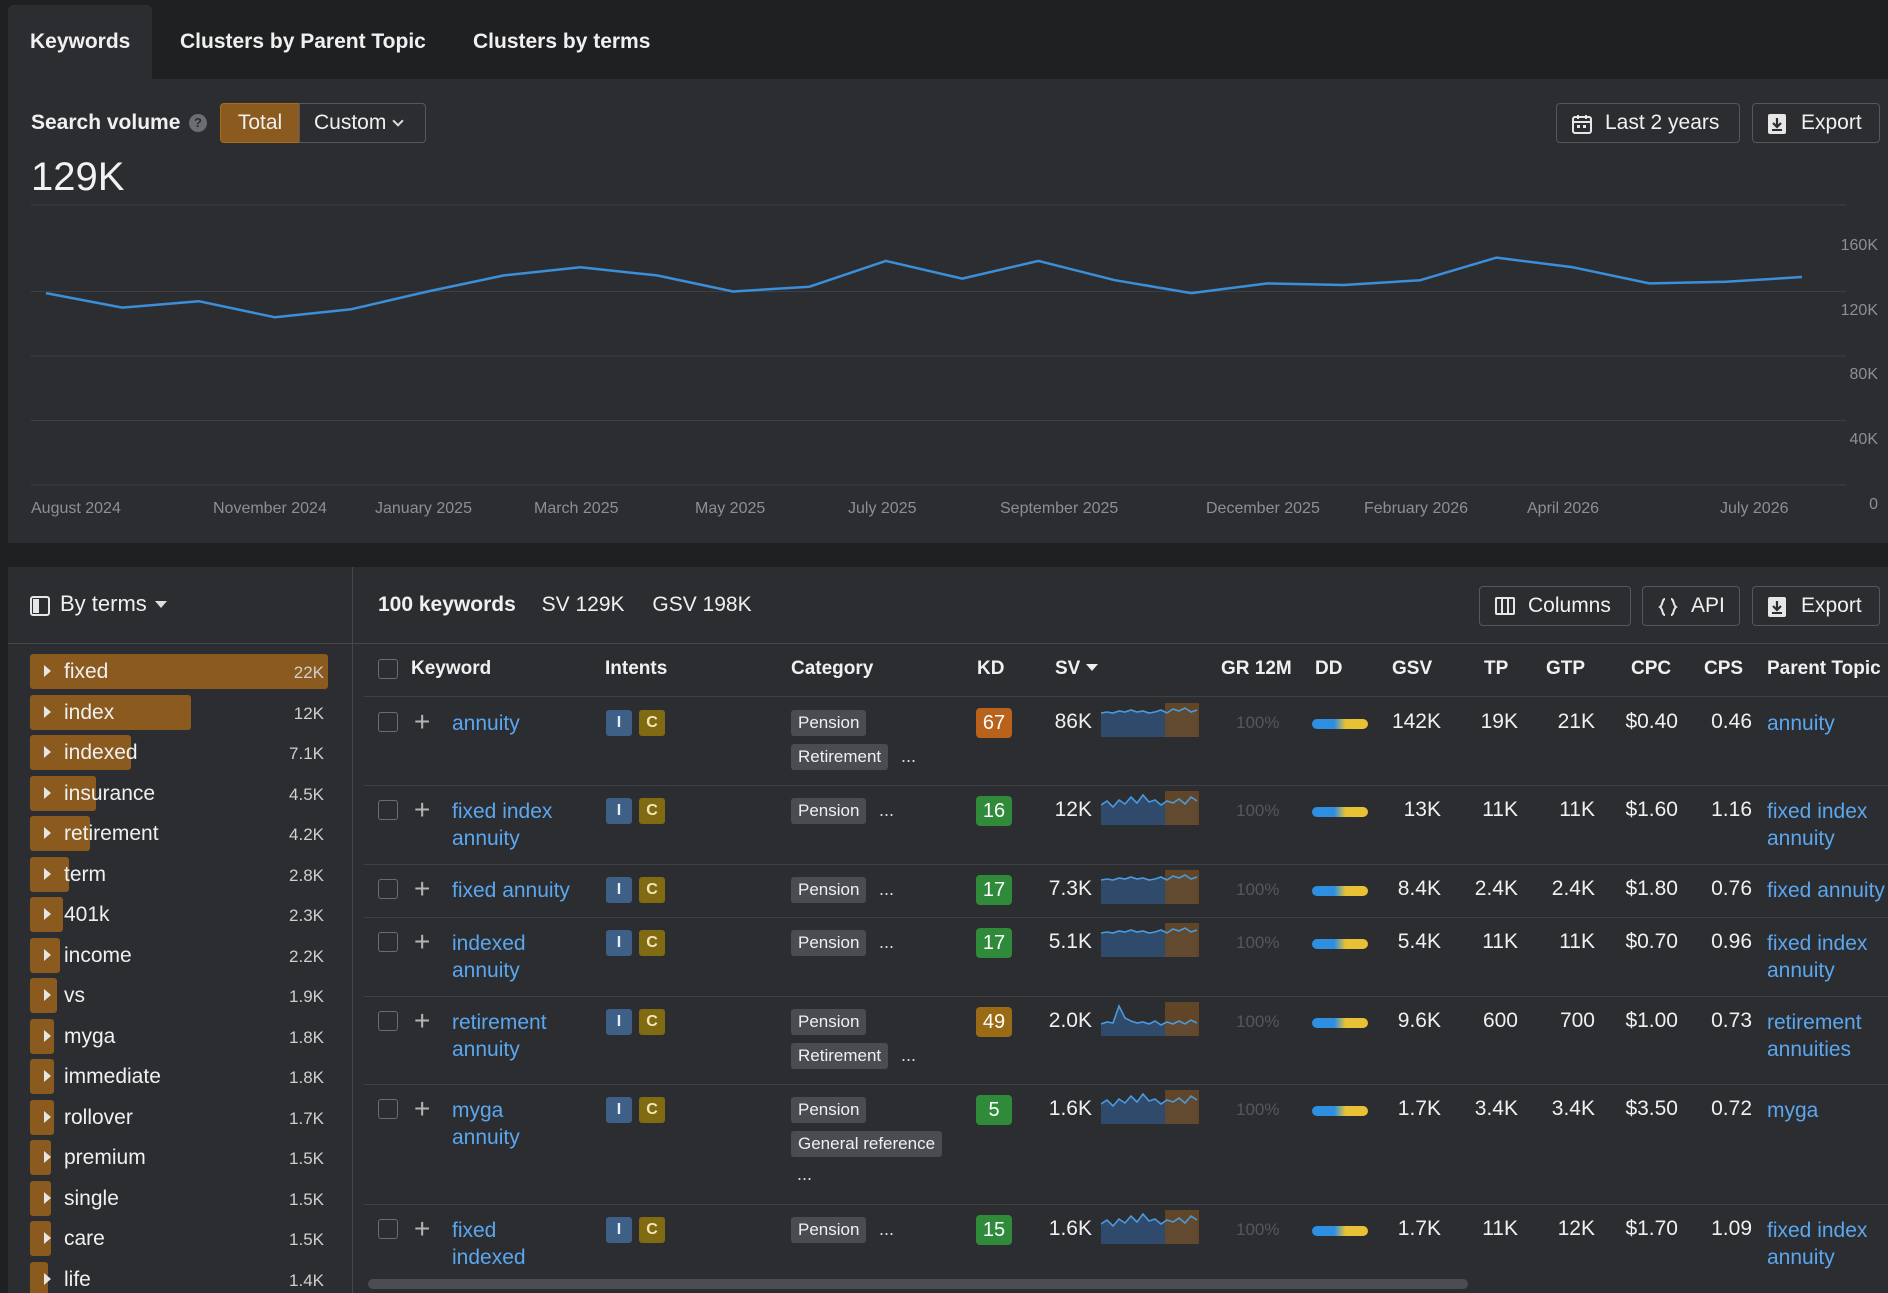  What do you see at coordinates (180, 955) in the screenshot?
I see `term-item: income 2.2K` at bounding box center [180, 955].